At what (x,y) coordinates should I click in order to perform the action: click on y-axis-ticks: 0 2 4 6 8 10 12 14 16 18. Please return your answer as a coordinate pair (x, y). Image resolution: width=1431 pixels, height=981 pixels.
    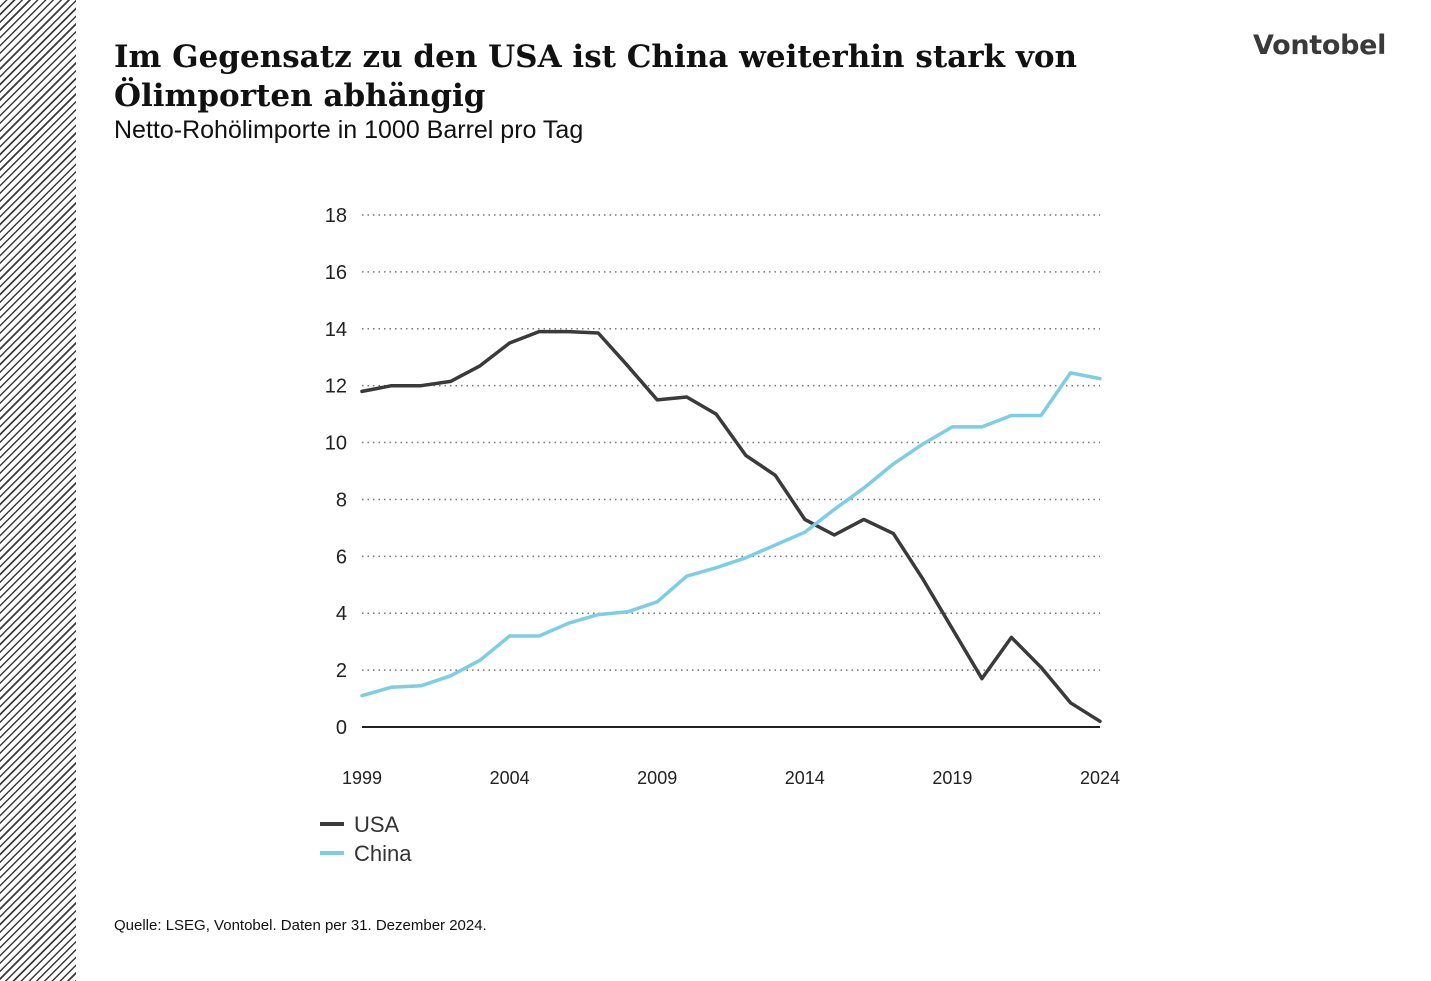
    Looking at the image, I should click on (336, 472).